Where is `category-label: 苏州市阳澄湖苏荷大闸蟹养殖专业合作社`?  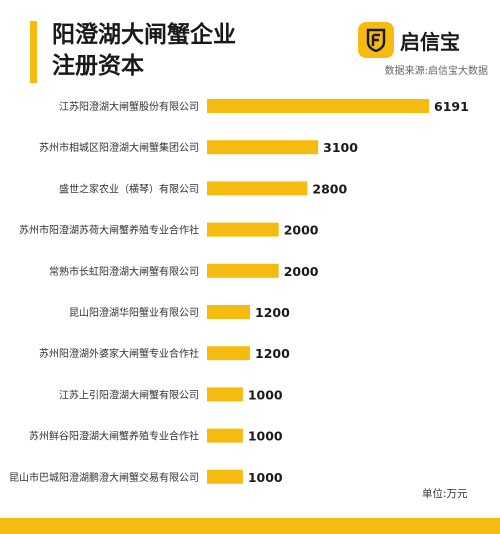 category-label: 苏州市阳澄湖苏荷大闸蟹养殖专业合作社 is located at coordinates (109, 230).